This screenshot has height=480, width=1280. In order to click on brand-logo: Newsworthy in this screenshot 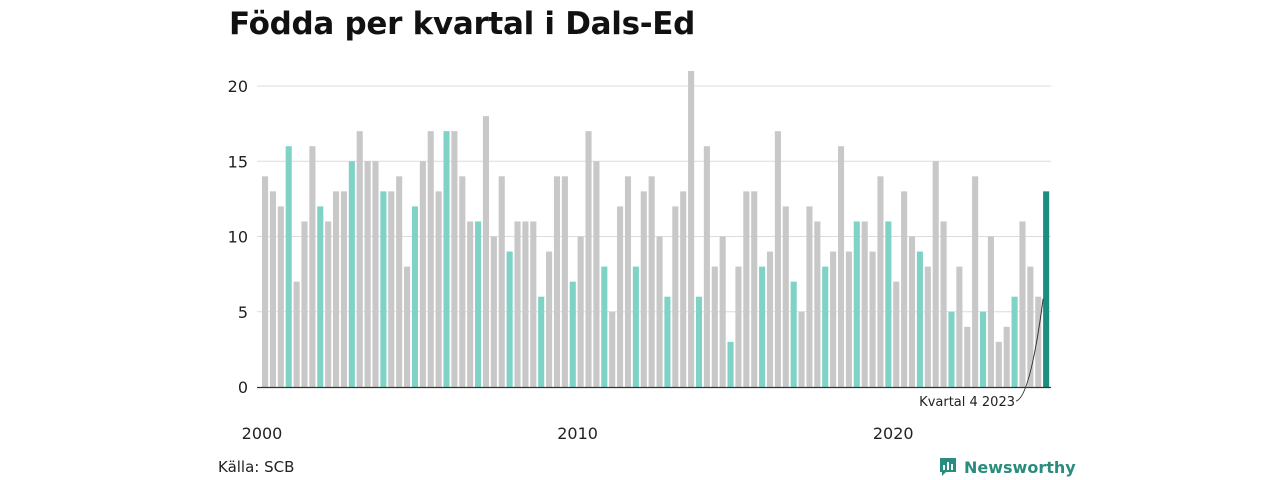, I will do `click(1007, 467)`.